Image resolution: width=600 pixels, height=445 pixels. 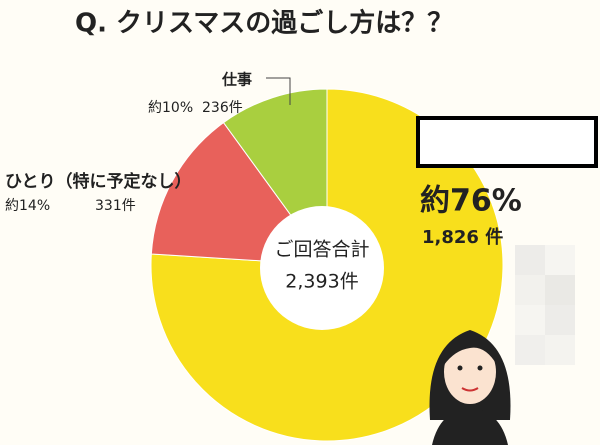 What do you see at coordinates (264, 23) in the screenshot?
I see `chart-title: Q. クリスマスの過ごし方は？？` at bounding box center [264, 23].